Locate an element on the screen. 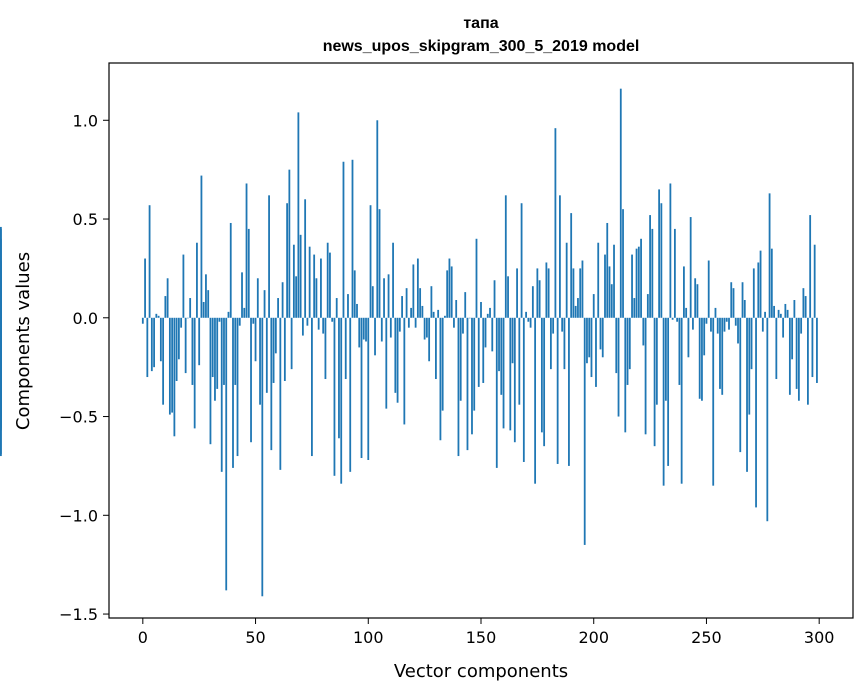 The image size is (867, 696). x-tick-label: 150 is located at coordinates (481, 637).